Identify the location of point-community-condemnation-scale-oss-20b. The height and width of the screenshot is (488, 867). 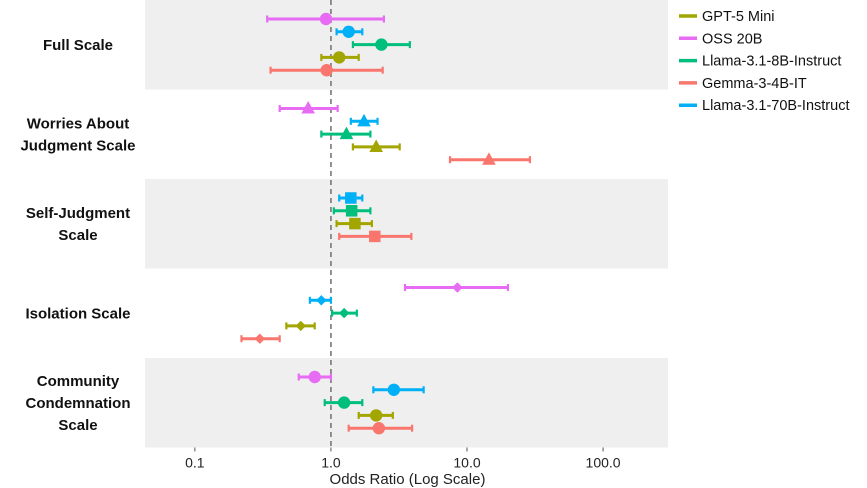
(314, 377).